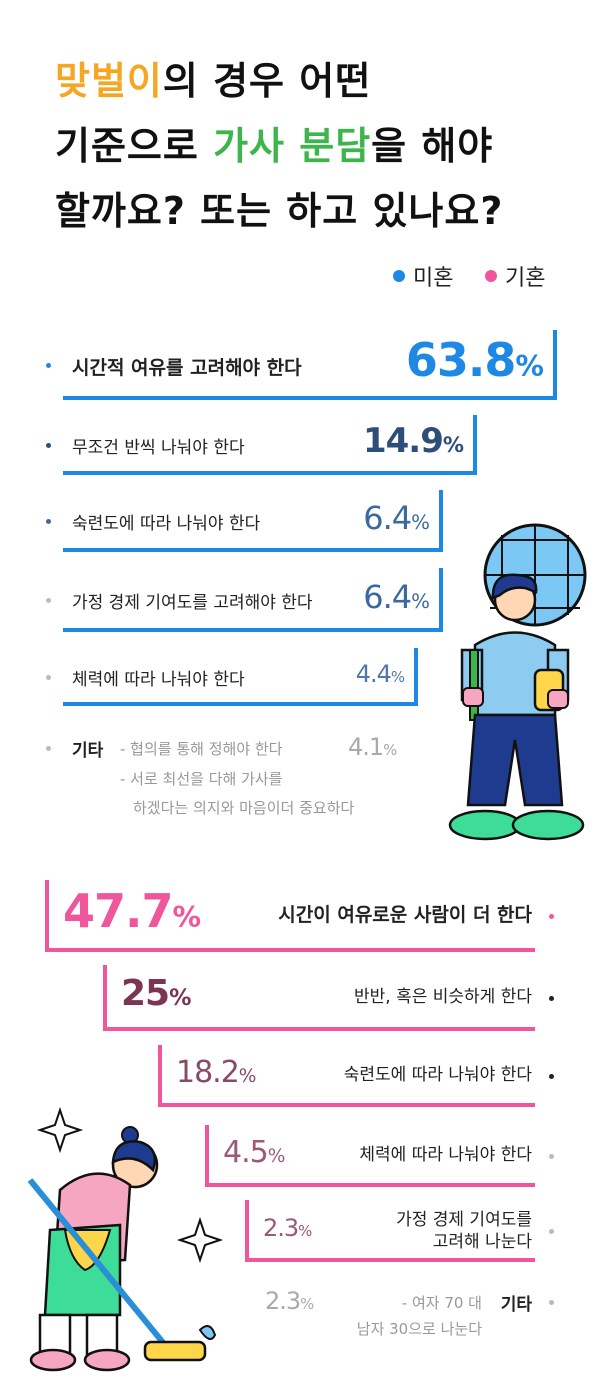  Describe the element at coordinates (432, 146) in the screenshot. I see `title-segment: 을 해야` at that location.